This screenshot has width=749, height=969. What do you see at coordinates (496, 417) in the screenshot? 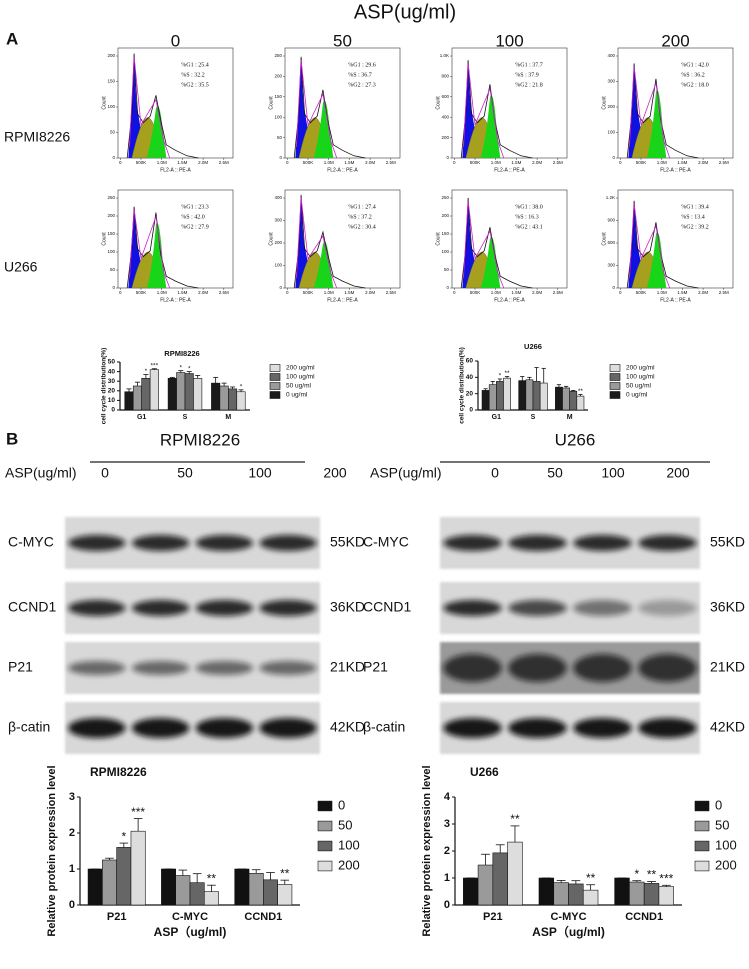
I see `x-tick-label: G1` at bounding box center [496, 417].